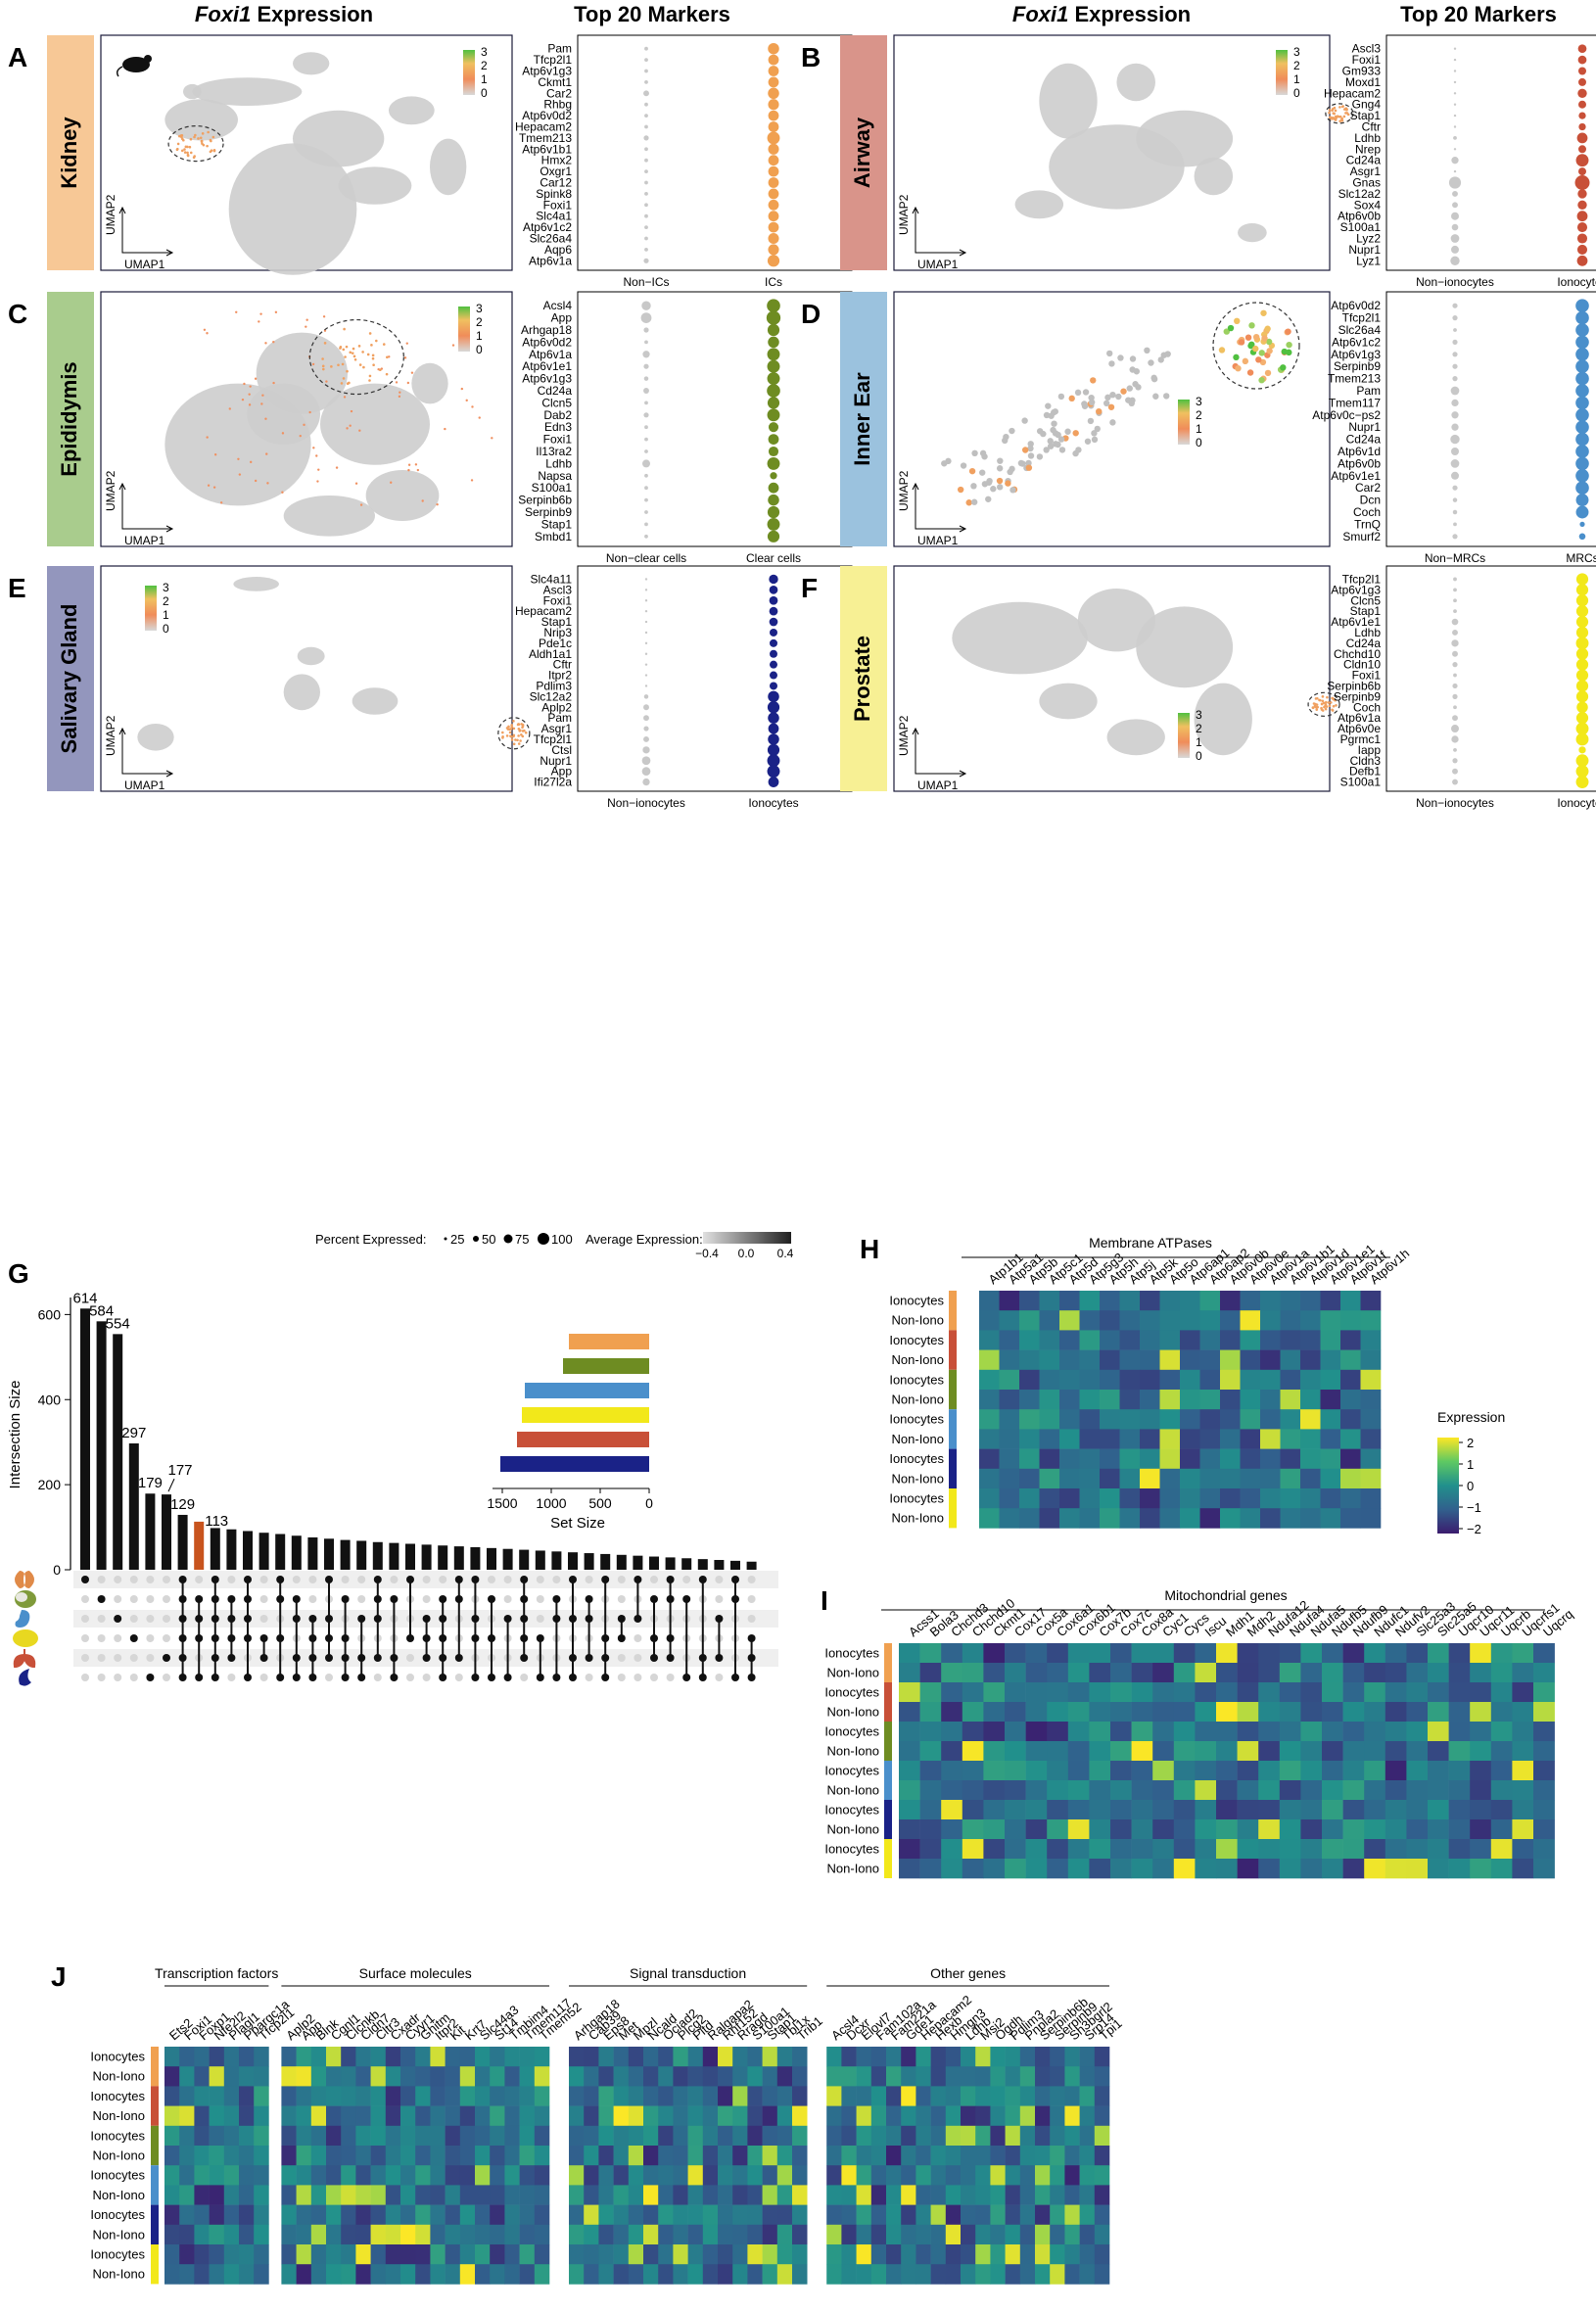 This screenshot has width=1596, height=2313. Describe the element at coordinates (559, 718) in the screenshot. I see `marker-label: Pam` at that location.